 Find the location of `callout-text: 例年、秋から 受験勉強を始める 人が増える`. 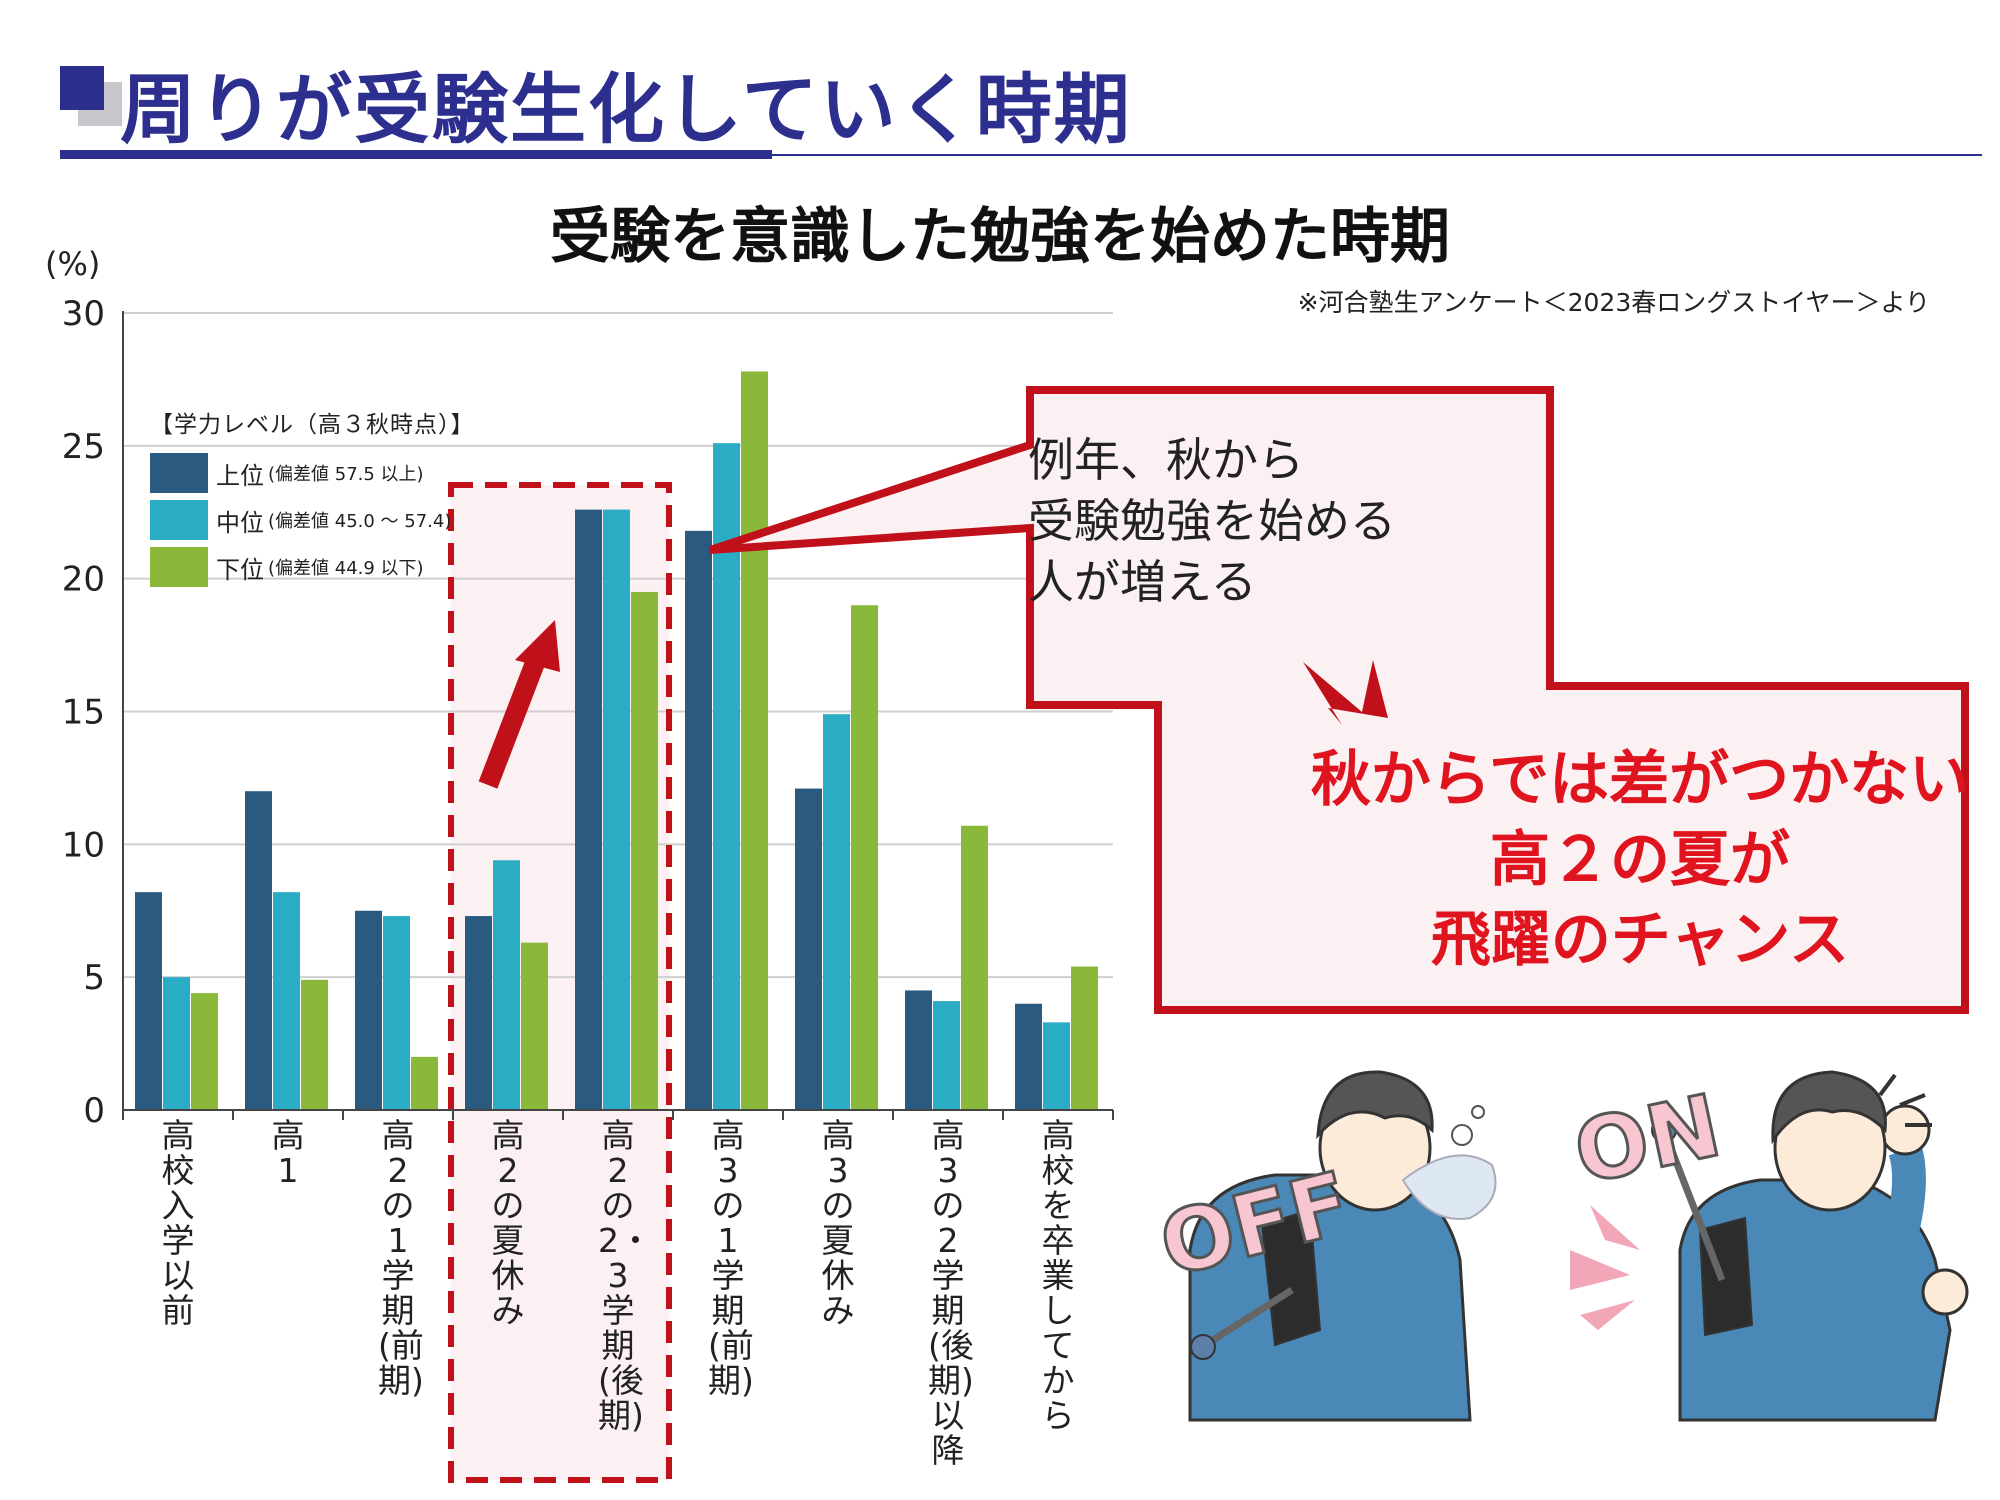

callout-text: 例年、秋から 受験勉強を始める 人が増える is located at coordinates (1212, 521).